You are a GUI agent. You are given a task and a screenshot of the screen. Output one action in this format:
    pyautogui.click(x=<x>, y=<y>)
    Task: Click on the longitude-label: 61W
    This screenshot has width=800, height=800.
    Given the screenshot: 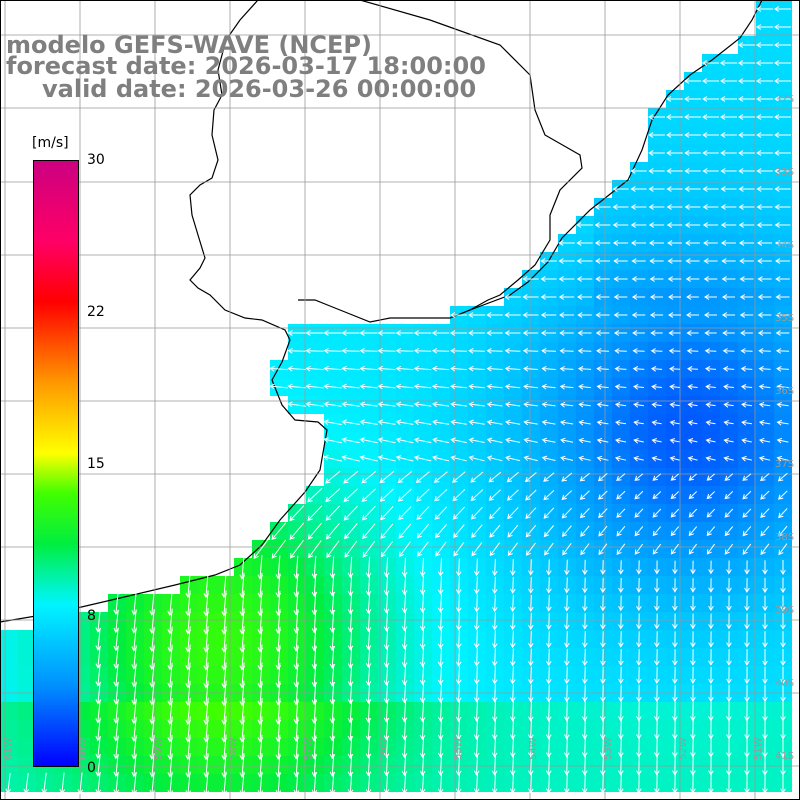 What is the action you would take?
    pyautogui.click(x=8, y=748)
    